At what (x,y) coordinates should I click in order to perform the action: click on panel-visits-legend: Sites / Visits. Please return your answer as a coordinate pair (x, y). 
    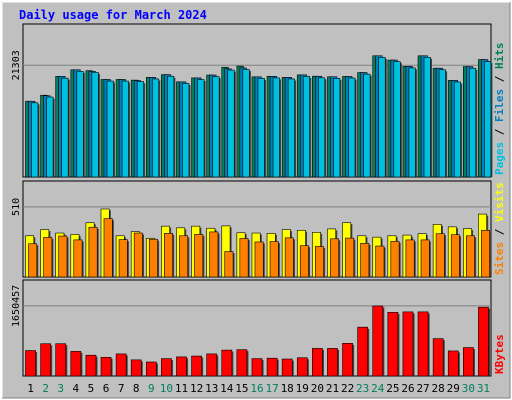
    Looking at the image, I should click on (499, 228).